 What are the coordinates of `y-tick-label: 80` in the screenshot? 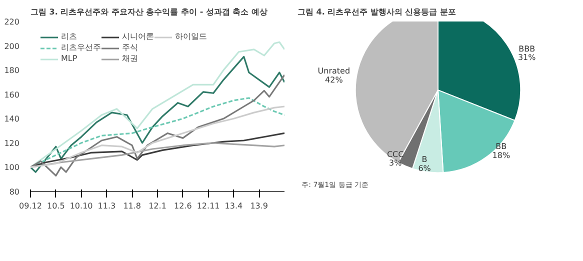 It's located at (14, 192).